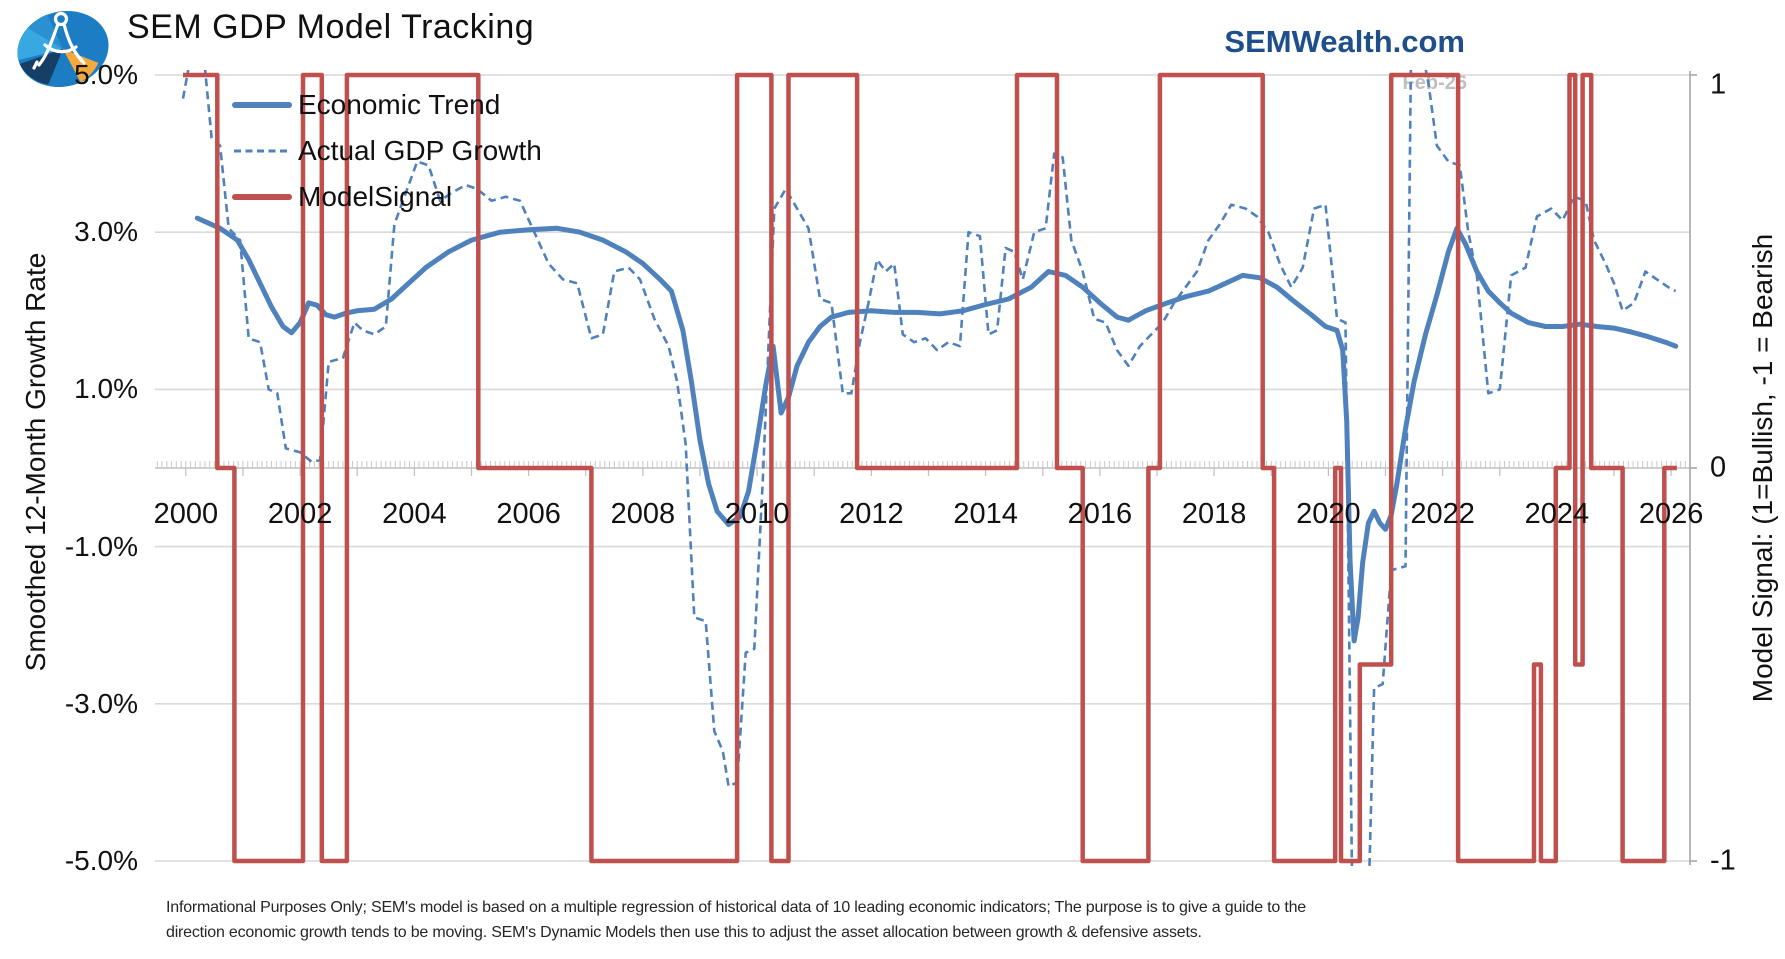 This screenshot has height=959, width=1785. What do you see at coordinates (331, 27) in the screenshot?
I see `page-title: SEM GDP Model Tracking` at bounding box center [331, 27].